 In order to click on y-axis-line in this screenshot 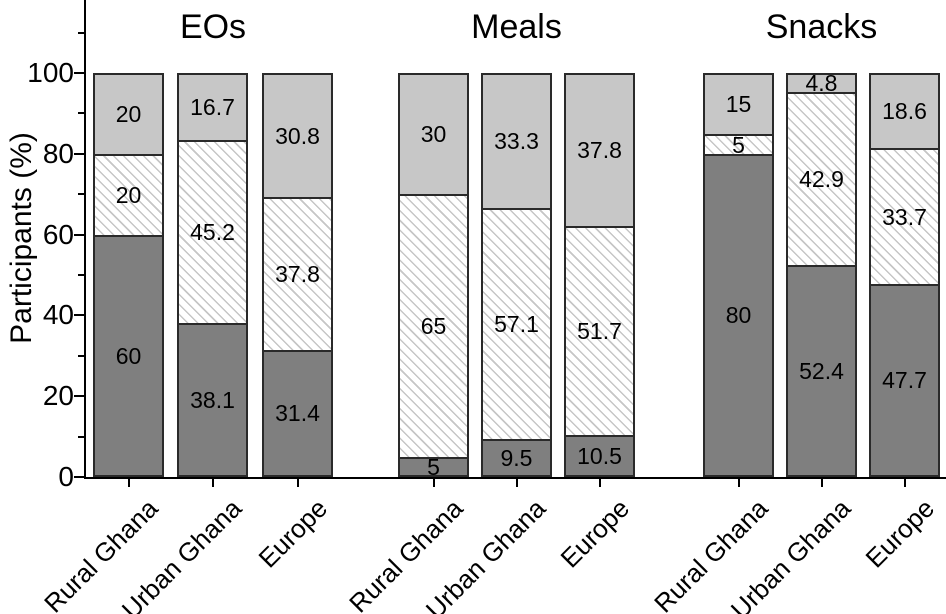, I will do `click(85, 239)`.